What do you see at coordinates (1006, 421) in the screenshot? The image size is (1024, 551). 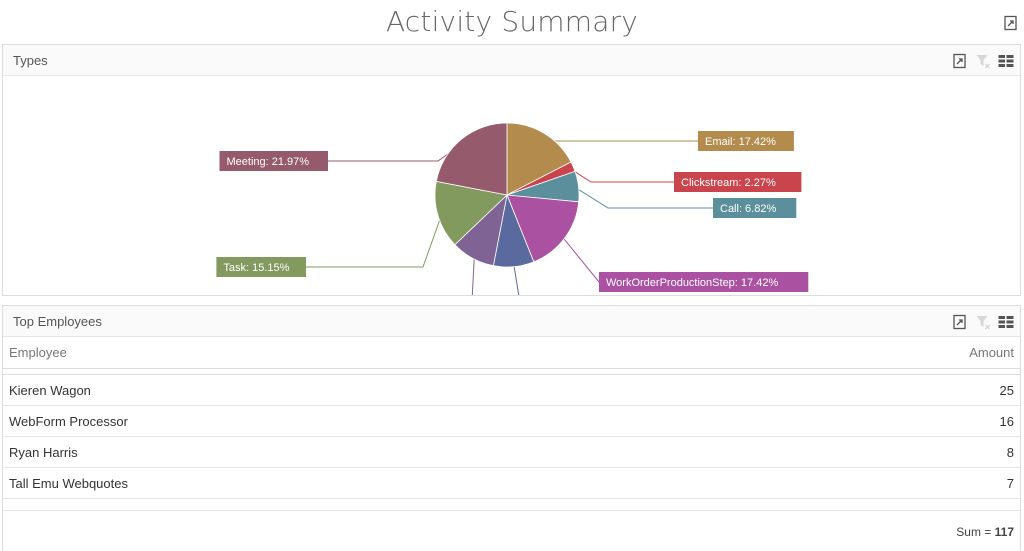 I see `employee-amount: 16` at bounding box center [1006, 421].